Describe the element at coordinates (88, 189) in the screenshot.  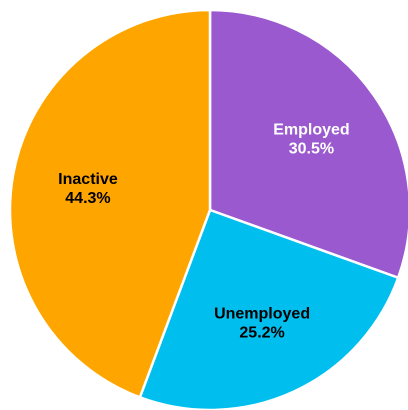
I see `label-inactive: Inactive 44.3%` at that location.